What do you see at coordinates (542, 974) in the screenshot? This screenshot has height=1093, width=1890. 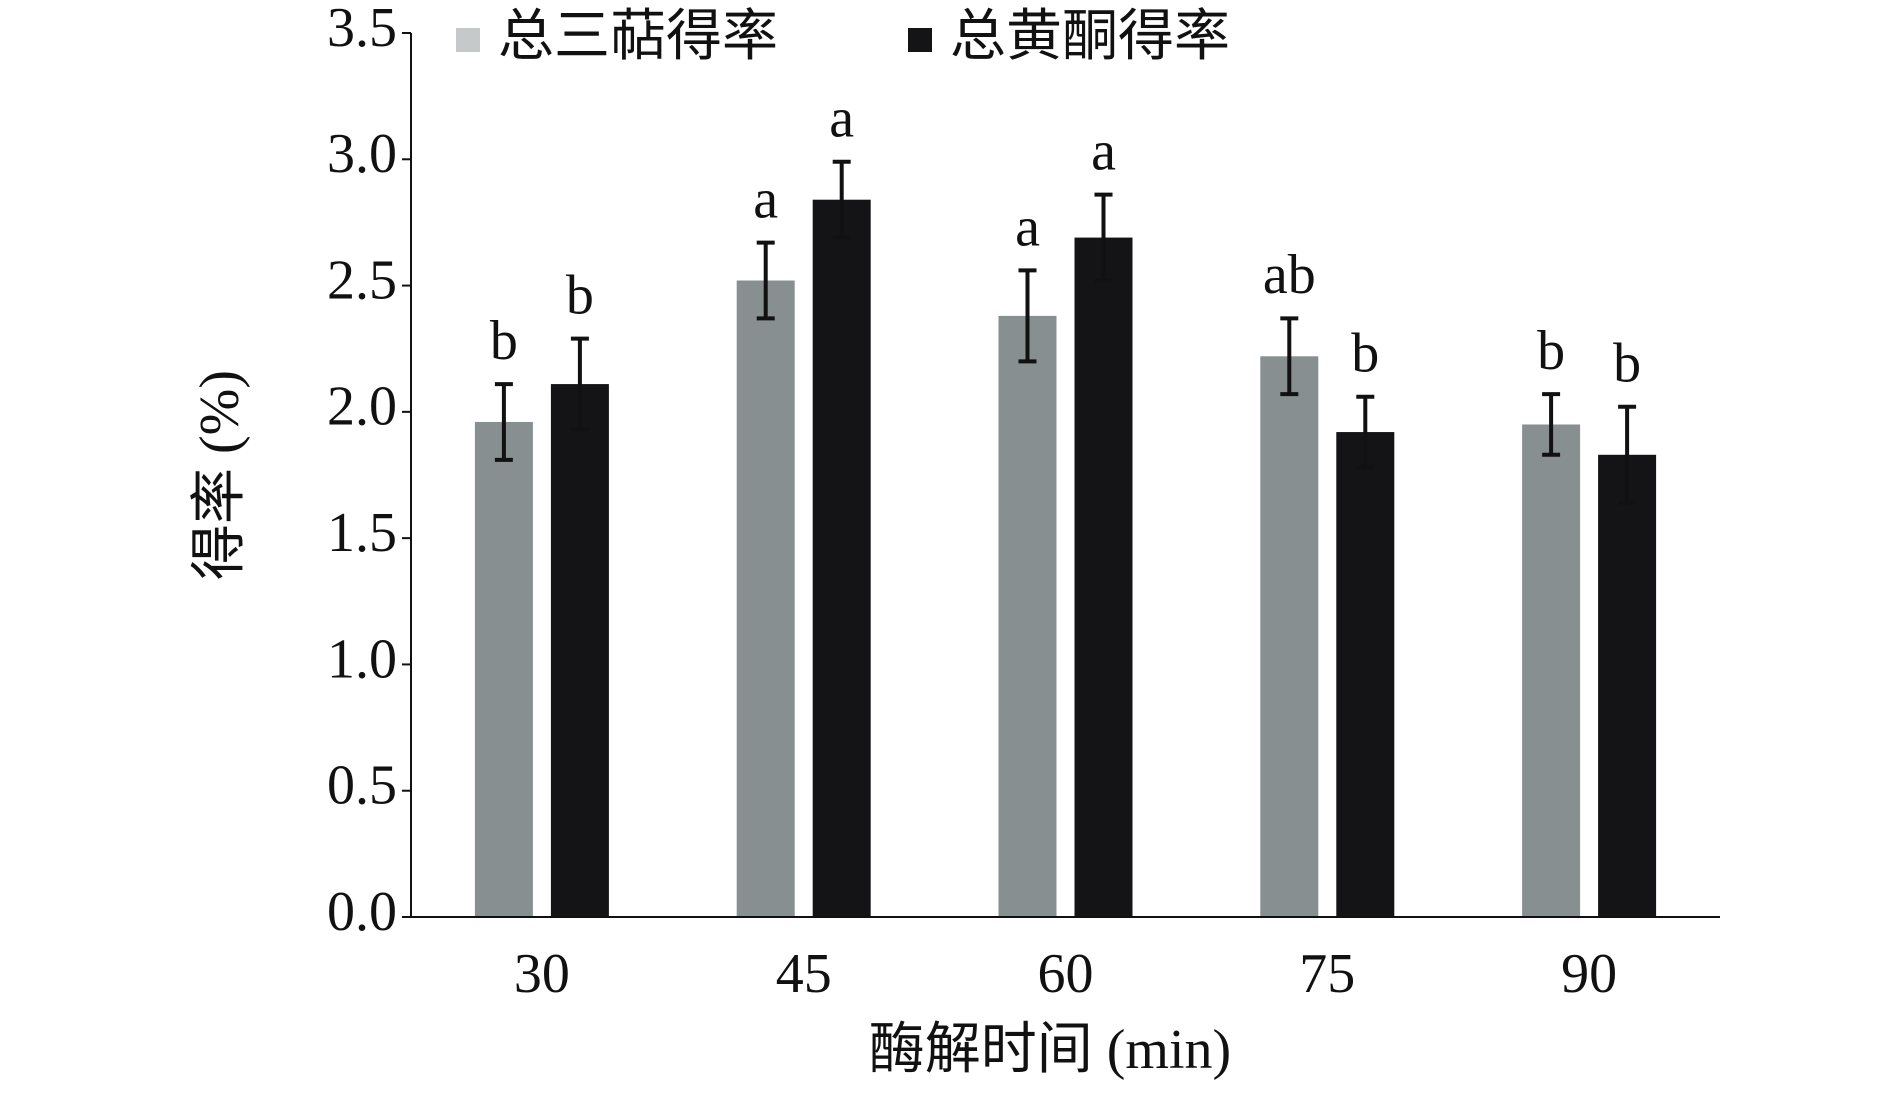 I see `x-tick-label: 30` at bounding box center [542, 974].